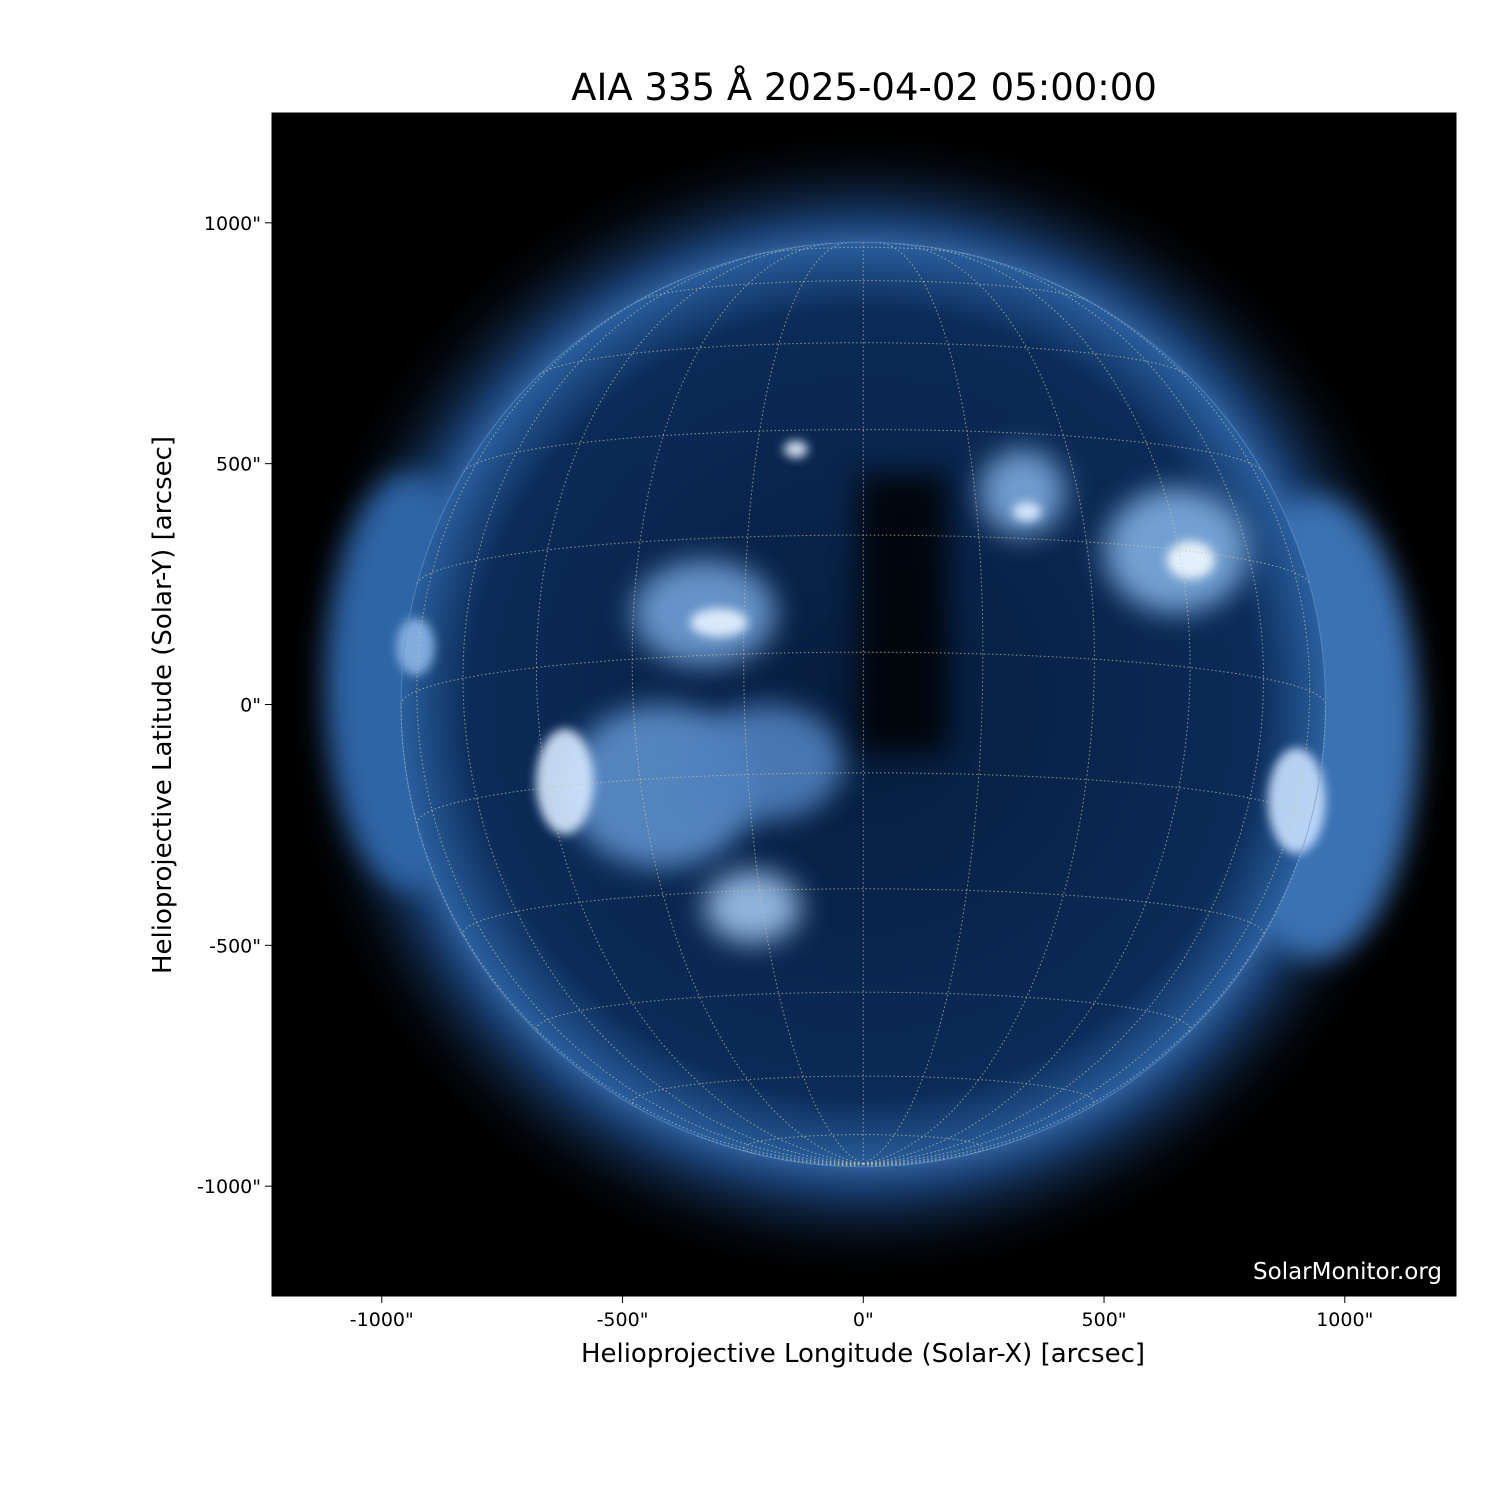 The height and width of the screenshot is (1500, 1500). I want to click on coronal-hole, so click(903, 613).